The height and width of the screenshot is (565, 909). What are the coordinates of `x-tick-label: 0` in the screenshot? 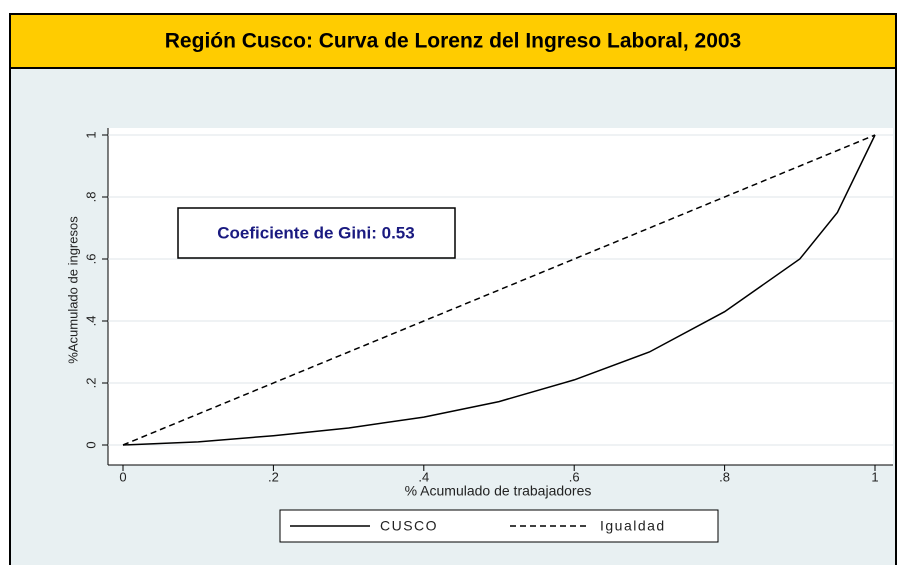 It's located at (122, 476).